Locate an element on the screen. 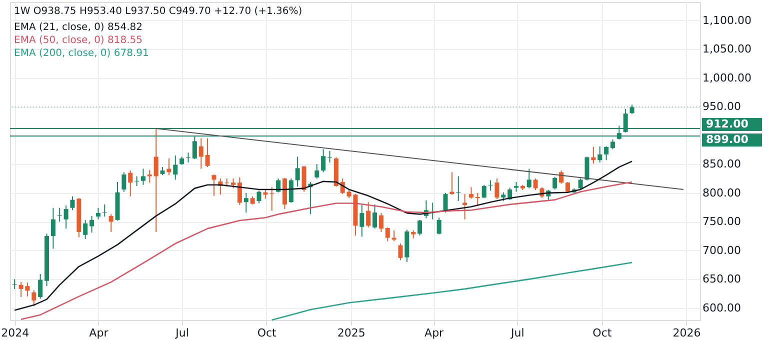 The image size is (768, 362). x-tick-label: 2025 is located at coordinates (351, 333).